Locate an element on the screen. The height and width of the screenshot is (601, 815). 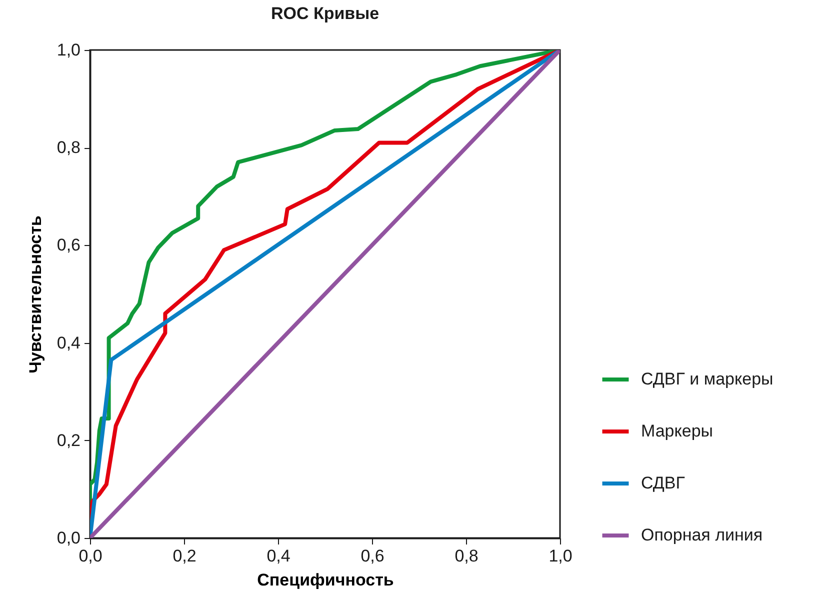
y-tick-label: 0,6 is located at coordinates (68, 245).